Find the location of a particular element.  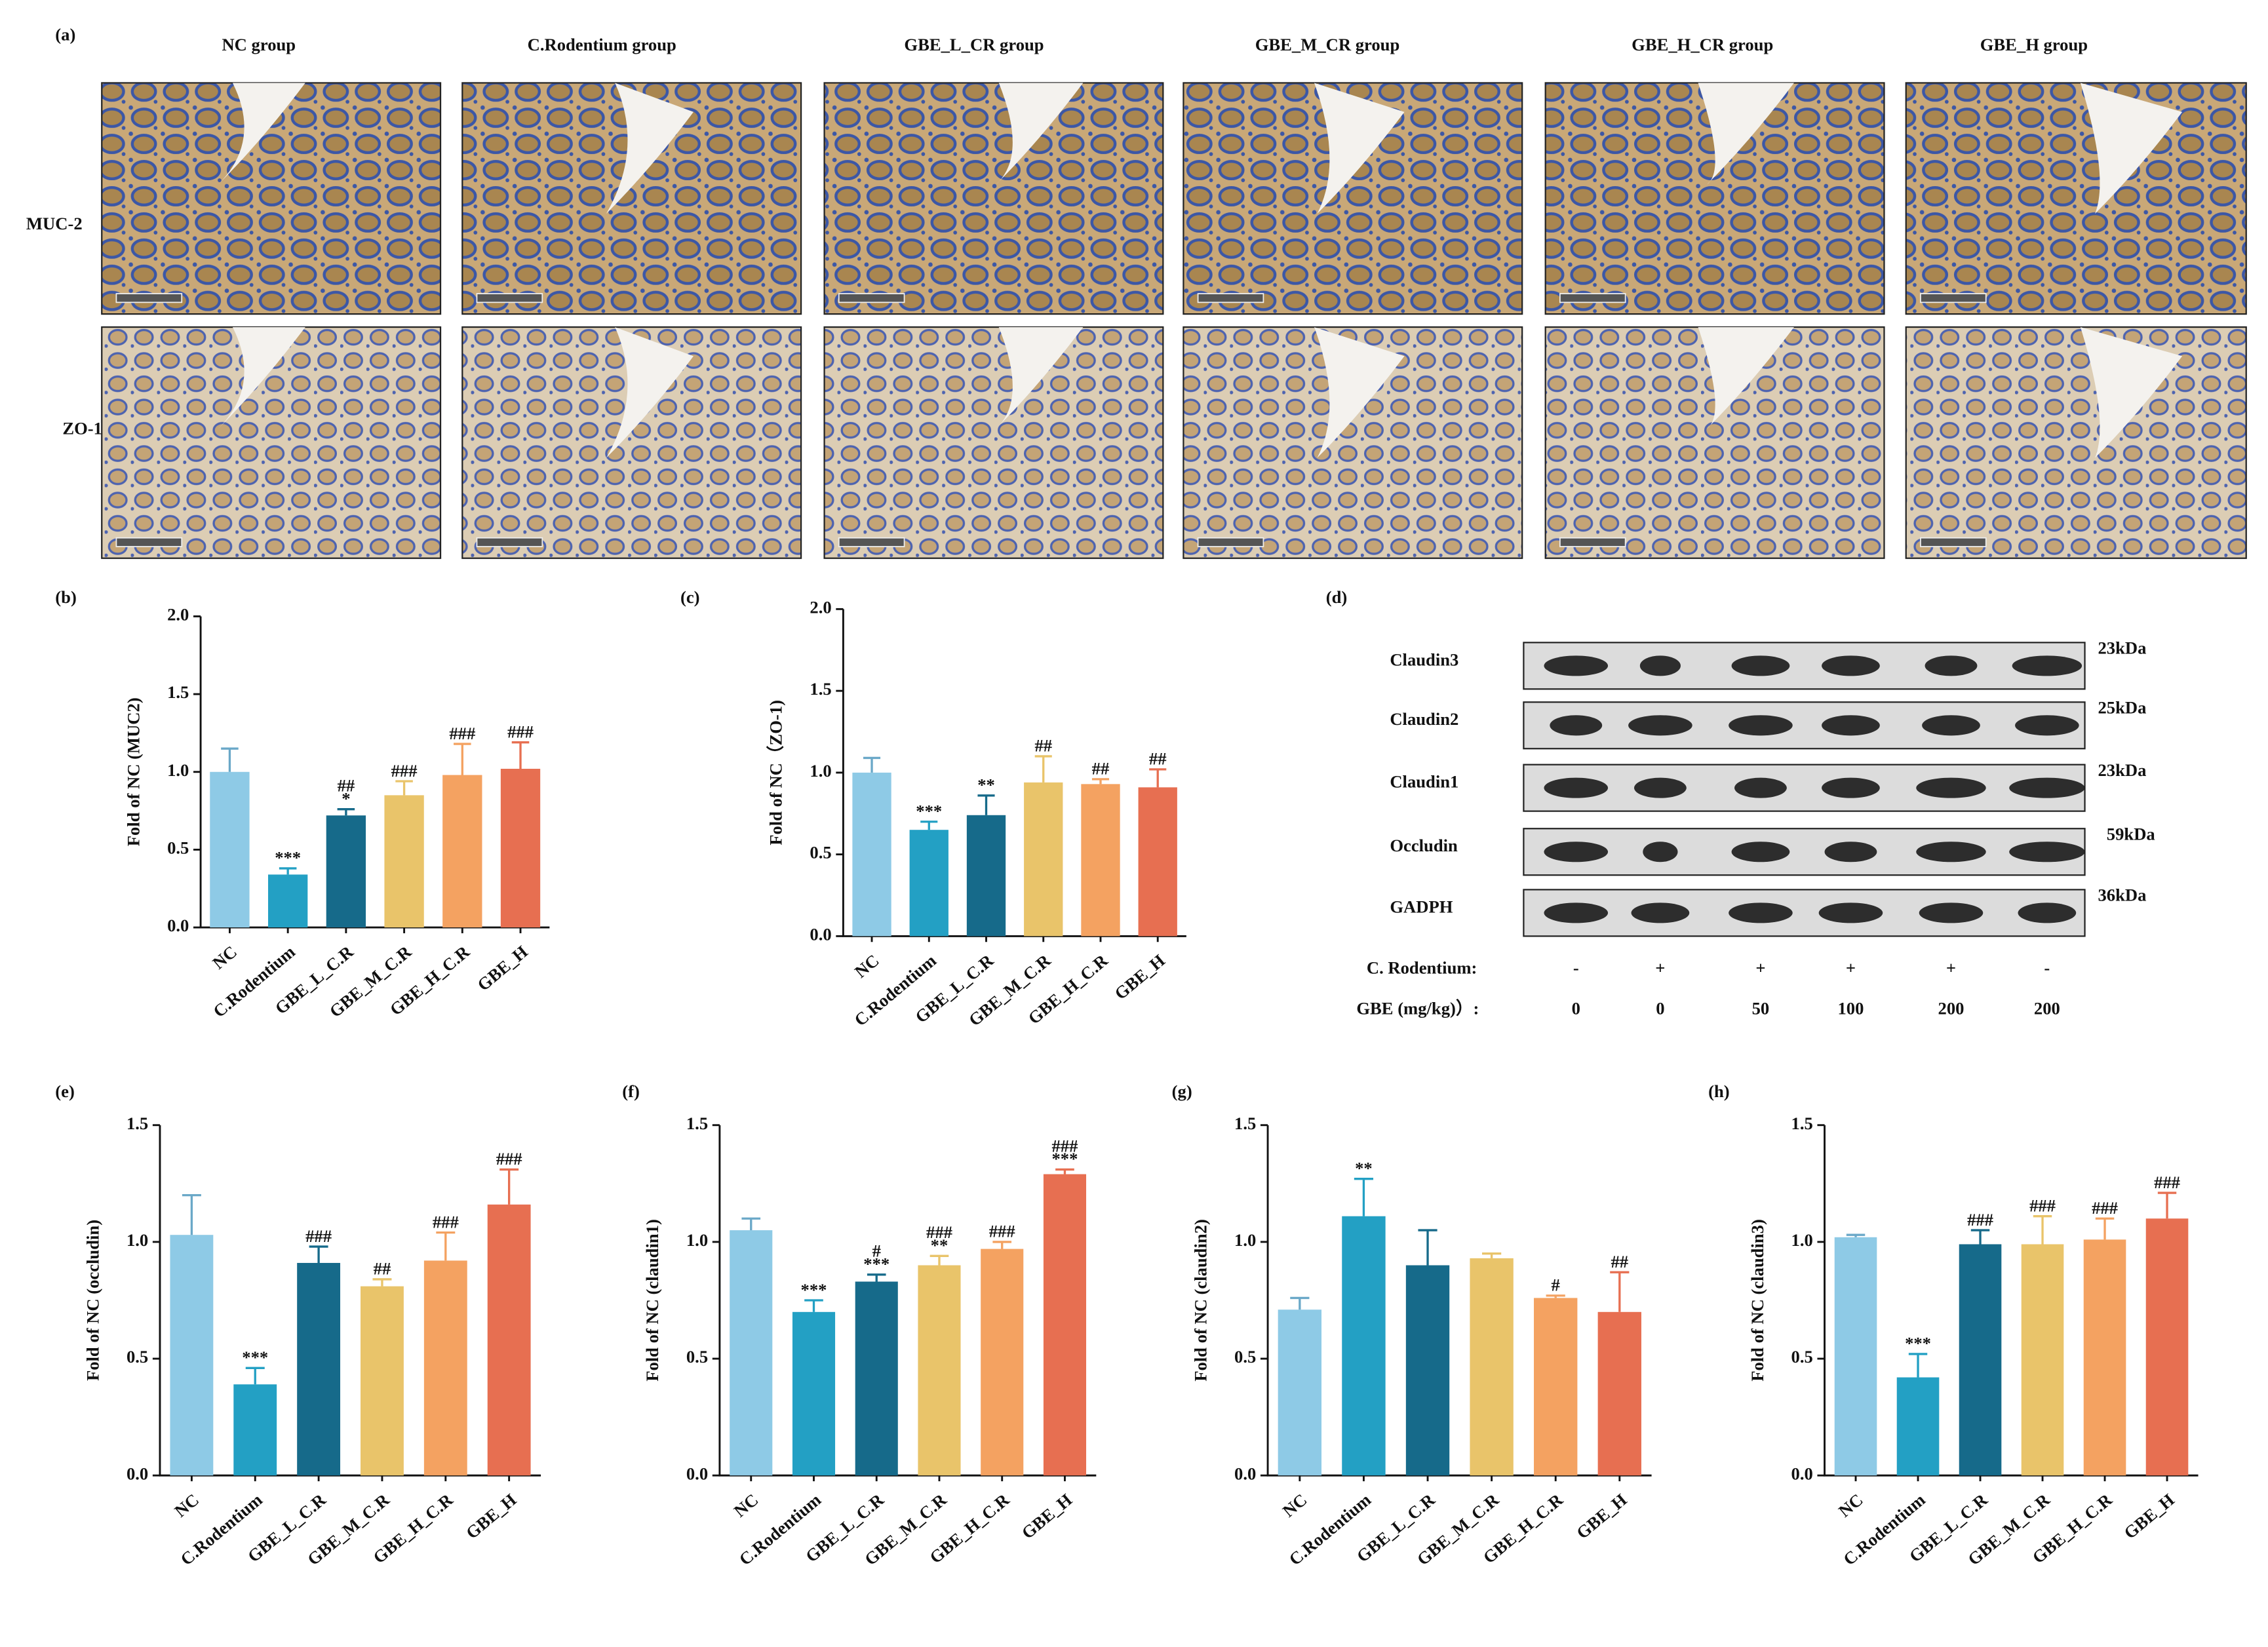

condition-label: GBE (mg/kg)）: is located at coordinates (1417, 1008).